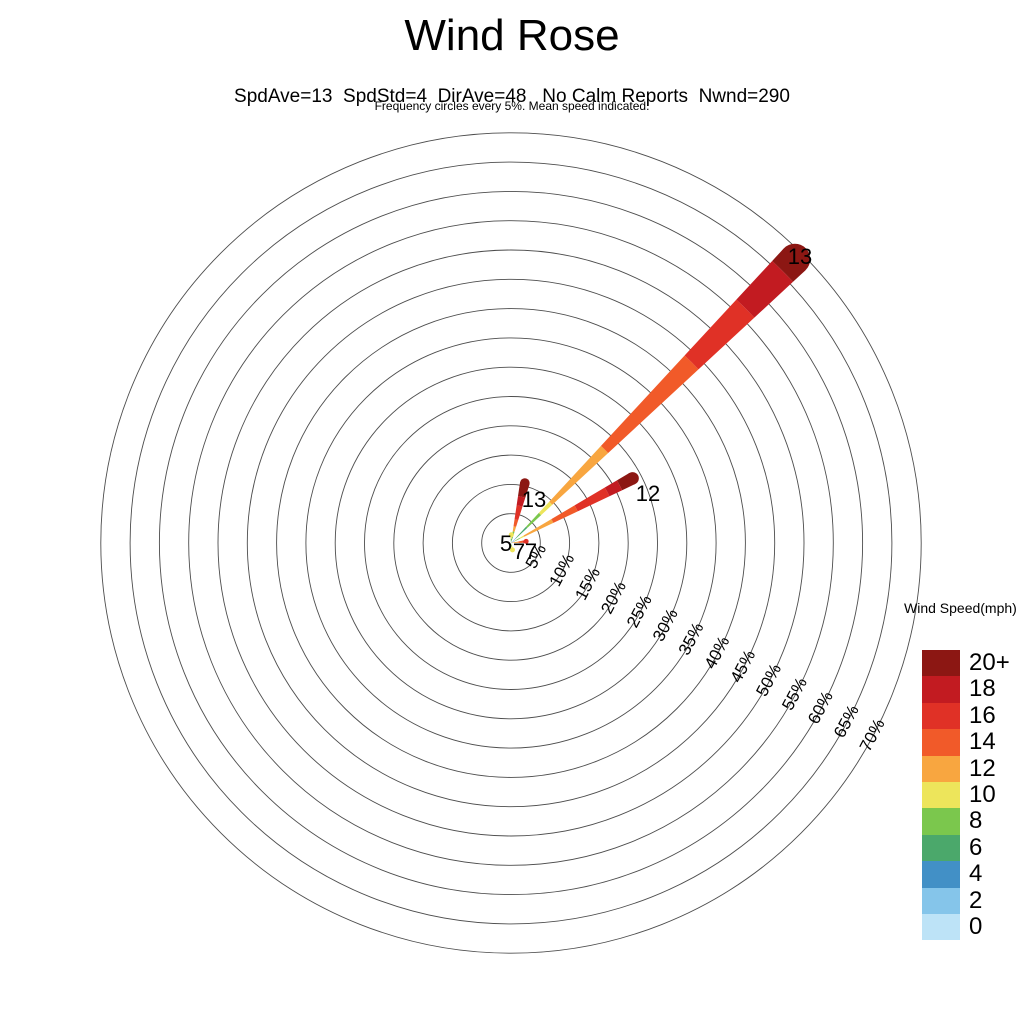 The width and height of the screenshot is (1024, 1024). I want to click on legend-label: 4, so click(976, 874).